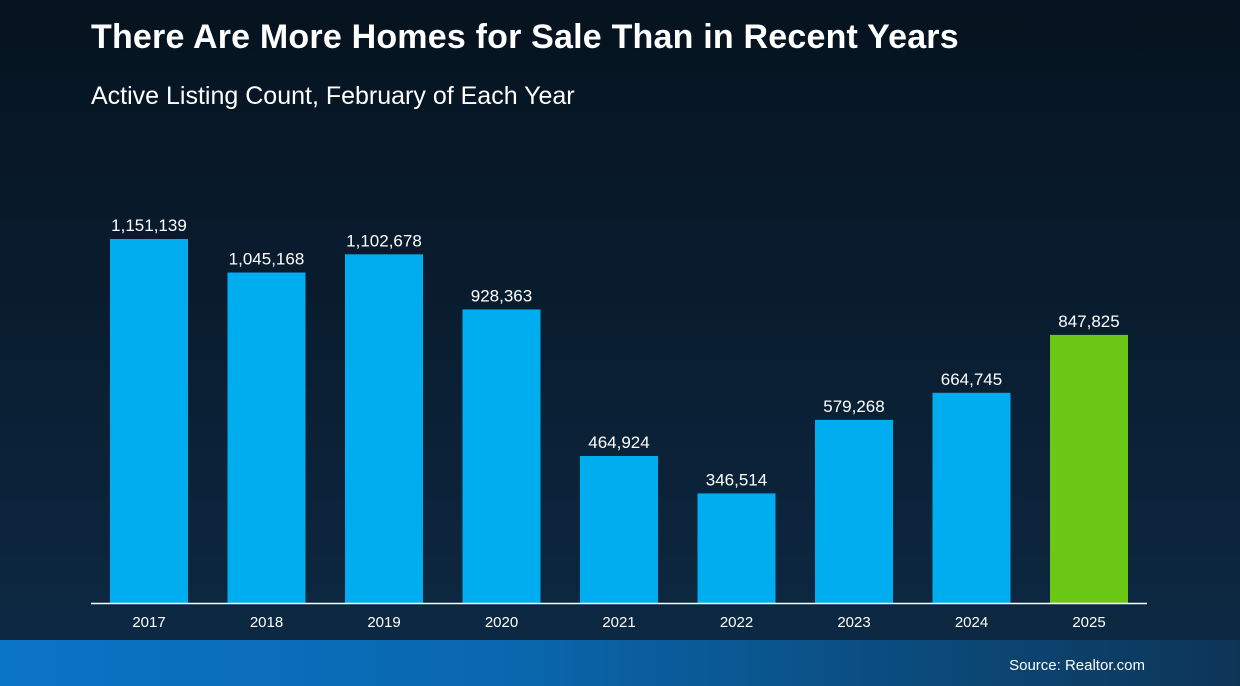 The width and height of the screenshot is (1240, 686). What do you see at coordinates (736, 622) in the screenshot?
I see `x-tick-label-2022: 2022` at bounding box center [736, 622].